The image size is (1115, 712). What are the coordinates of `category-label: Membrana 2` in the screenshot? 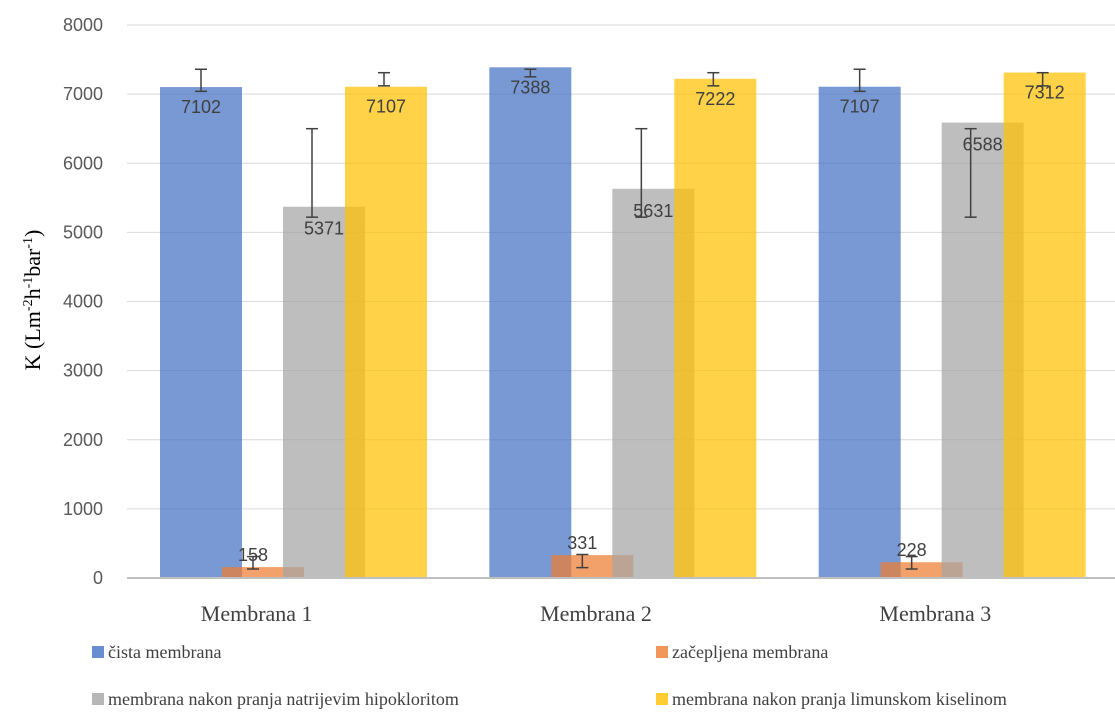 It's located at (596, 613).